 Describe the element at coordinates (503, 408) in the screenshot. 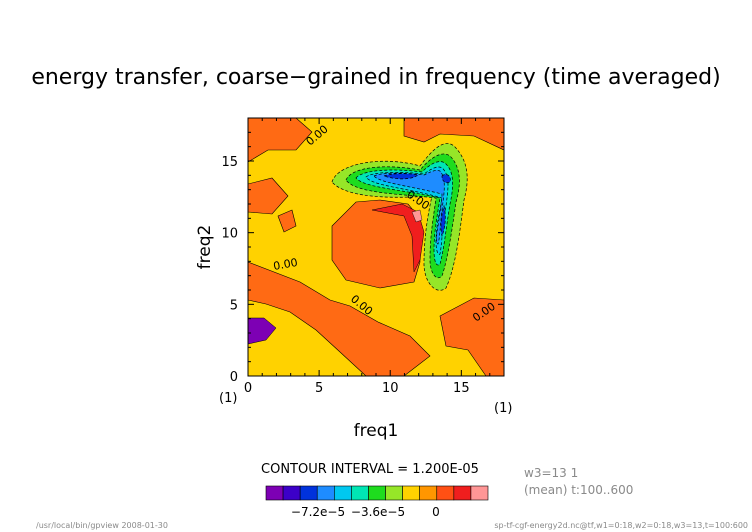

I see `x-axis-unit-label: (1)` at that location.